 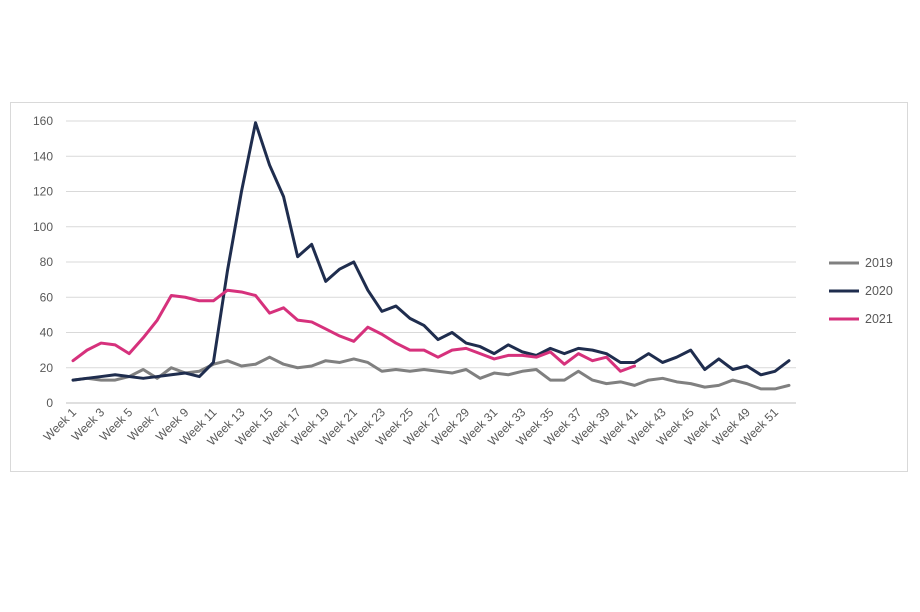 What do you see at coordinates (43, 156) in the screenshot?
I see `y-tick-label: 140` at bounding box center [43, 156].